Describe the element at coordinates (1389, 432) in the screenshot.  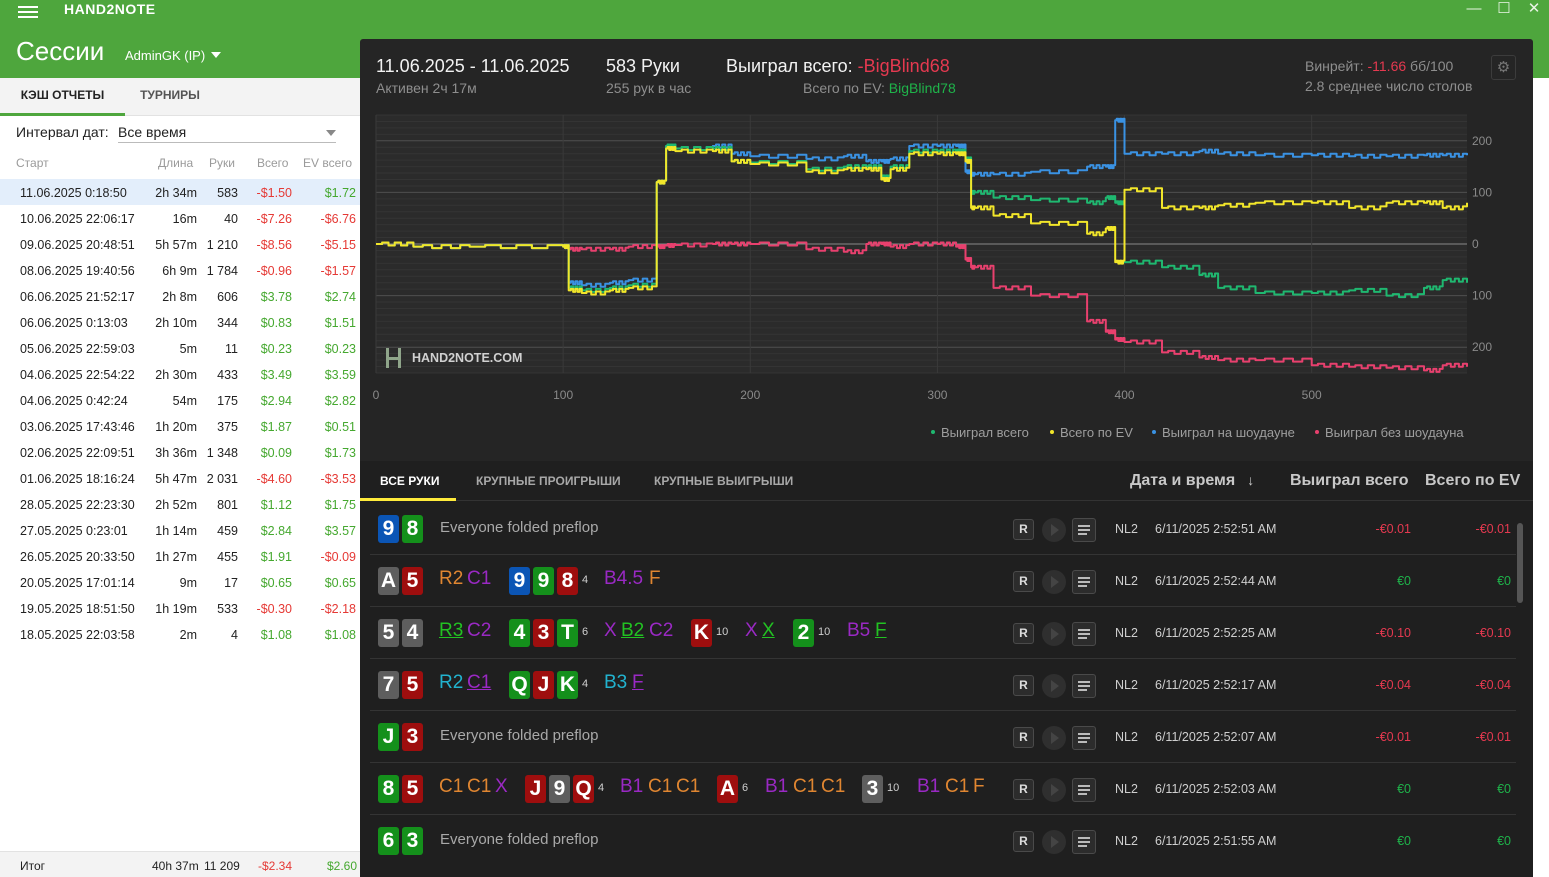
I see `legend-won-no-showdown: Выиграл без шоудауна` at that location.